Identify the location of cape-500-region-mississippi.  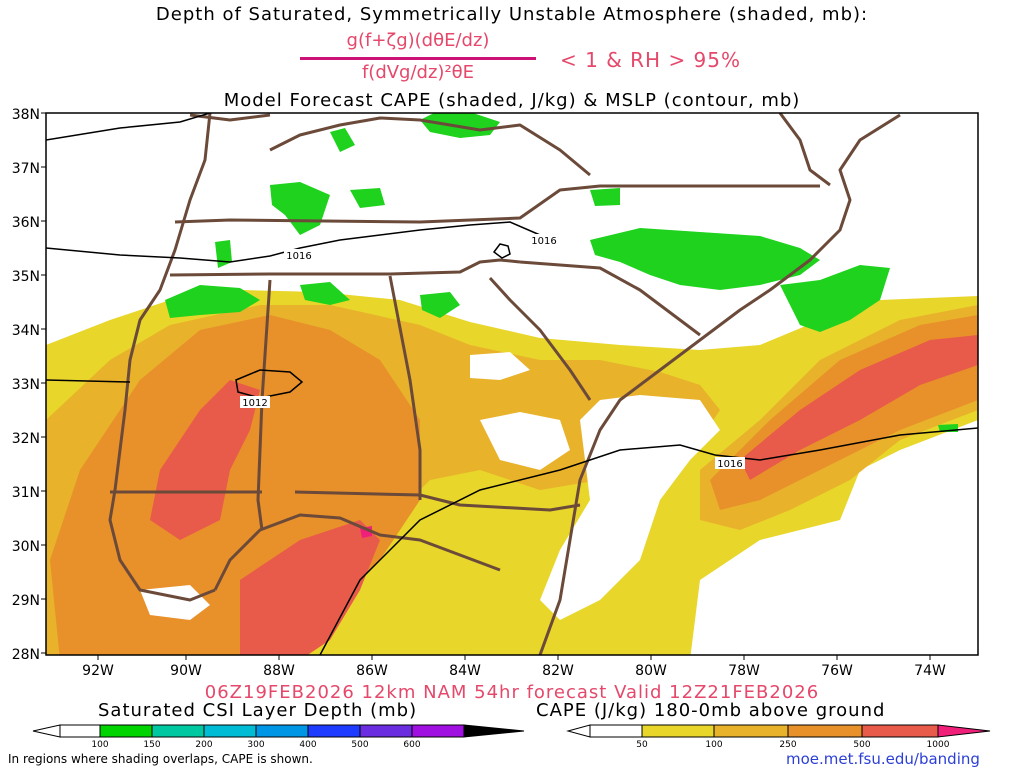
(205, 460).